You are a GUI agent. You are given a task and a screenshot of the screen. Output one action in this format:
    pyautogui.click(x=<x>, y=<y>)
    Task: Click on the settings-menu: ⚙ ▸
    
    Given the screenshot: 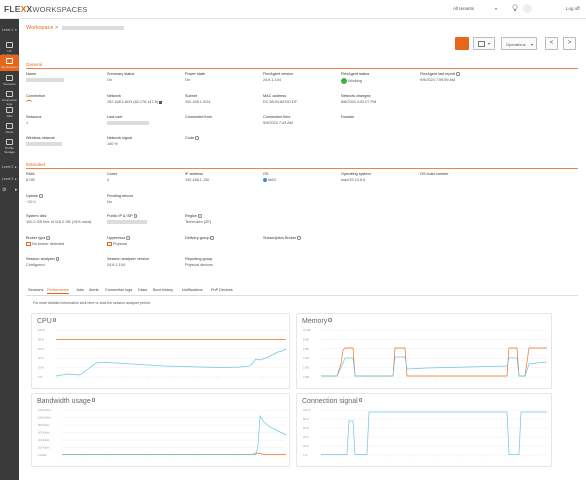 What is the action you would take?
    pyautogui.click(x=10, y=190)
    